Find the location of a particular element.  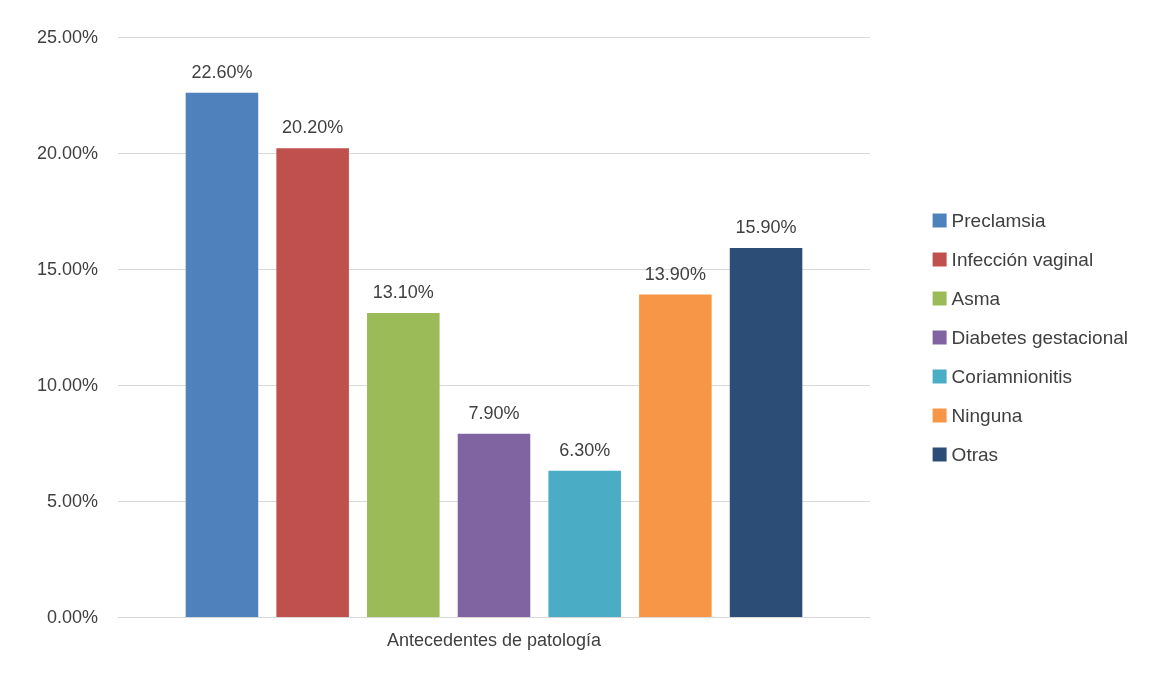

data-label: 13.10% is located at coordinates (403, 292).